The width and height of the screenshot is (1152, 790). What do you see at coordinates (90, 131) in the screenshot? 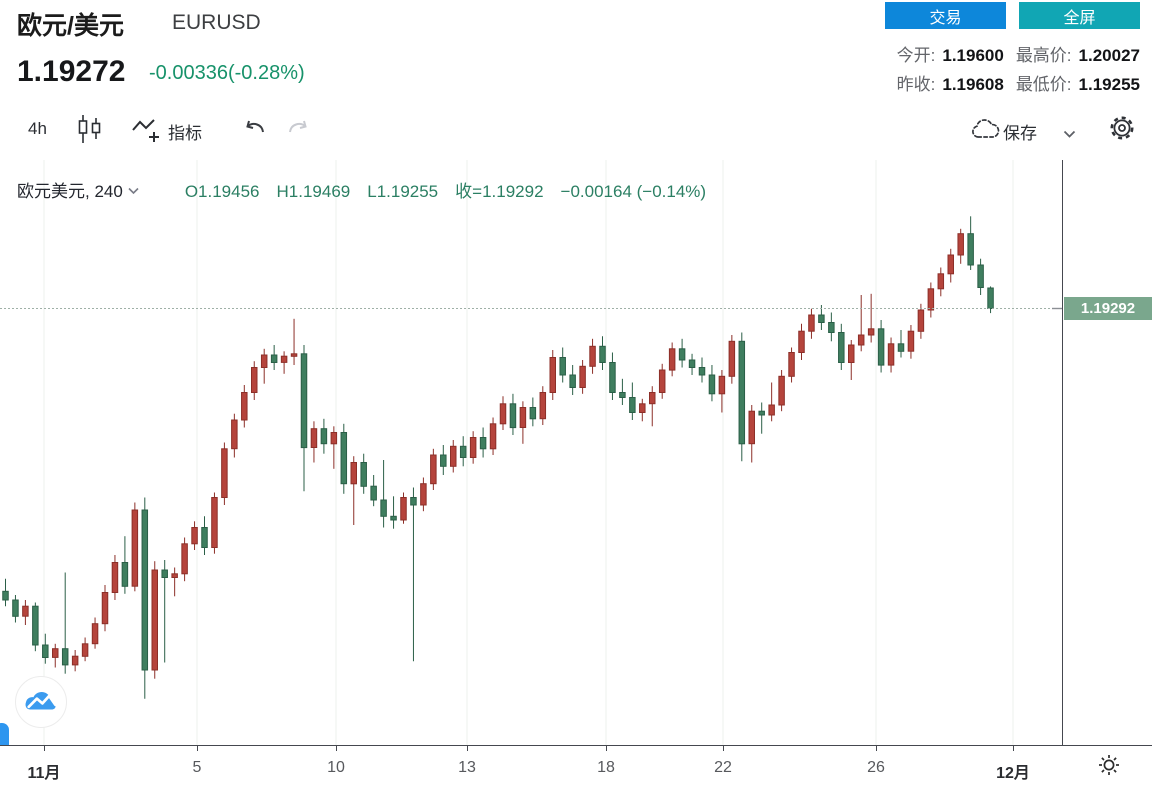
I see `chart-type-candlestick-icon` at bounding box center [90, 131].